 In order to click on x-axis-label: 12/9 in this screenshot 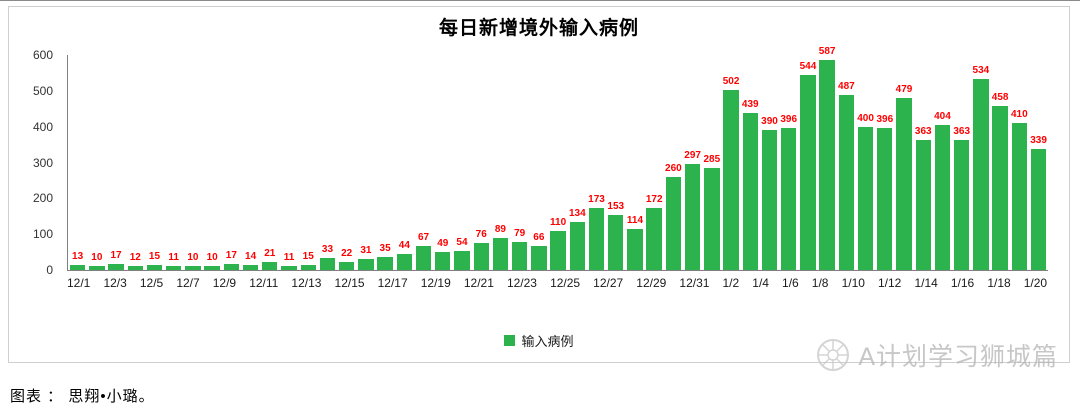, I will do `click(224, 283)`.